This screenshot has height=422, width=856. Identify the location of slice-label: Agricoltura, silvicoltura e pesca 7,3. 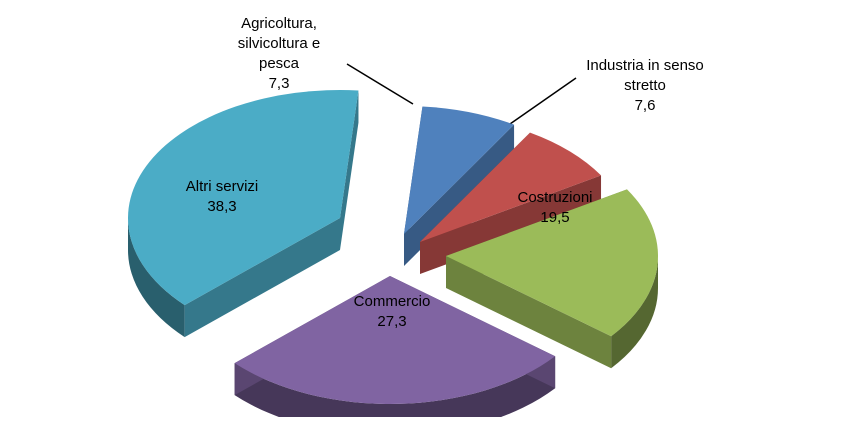
(279, 53).